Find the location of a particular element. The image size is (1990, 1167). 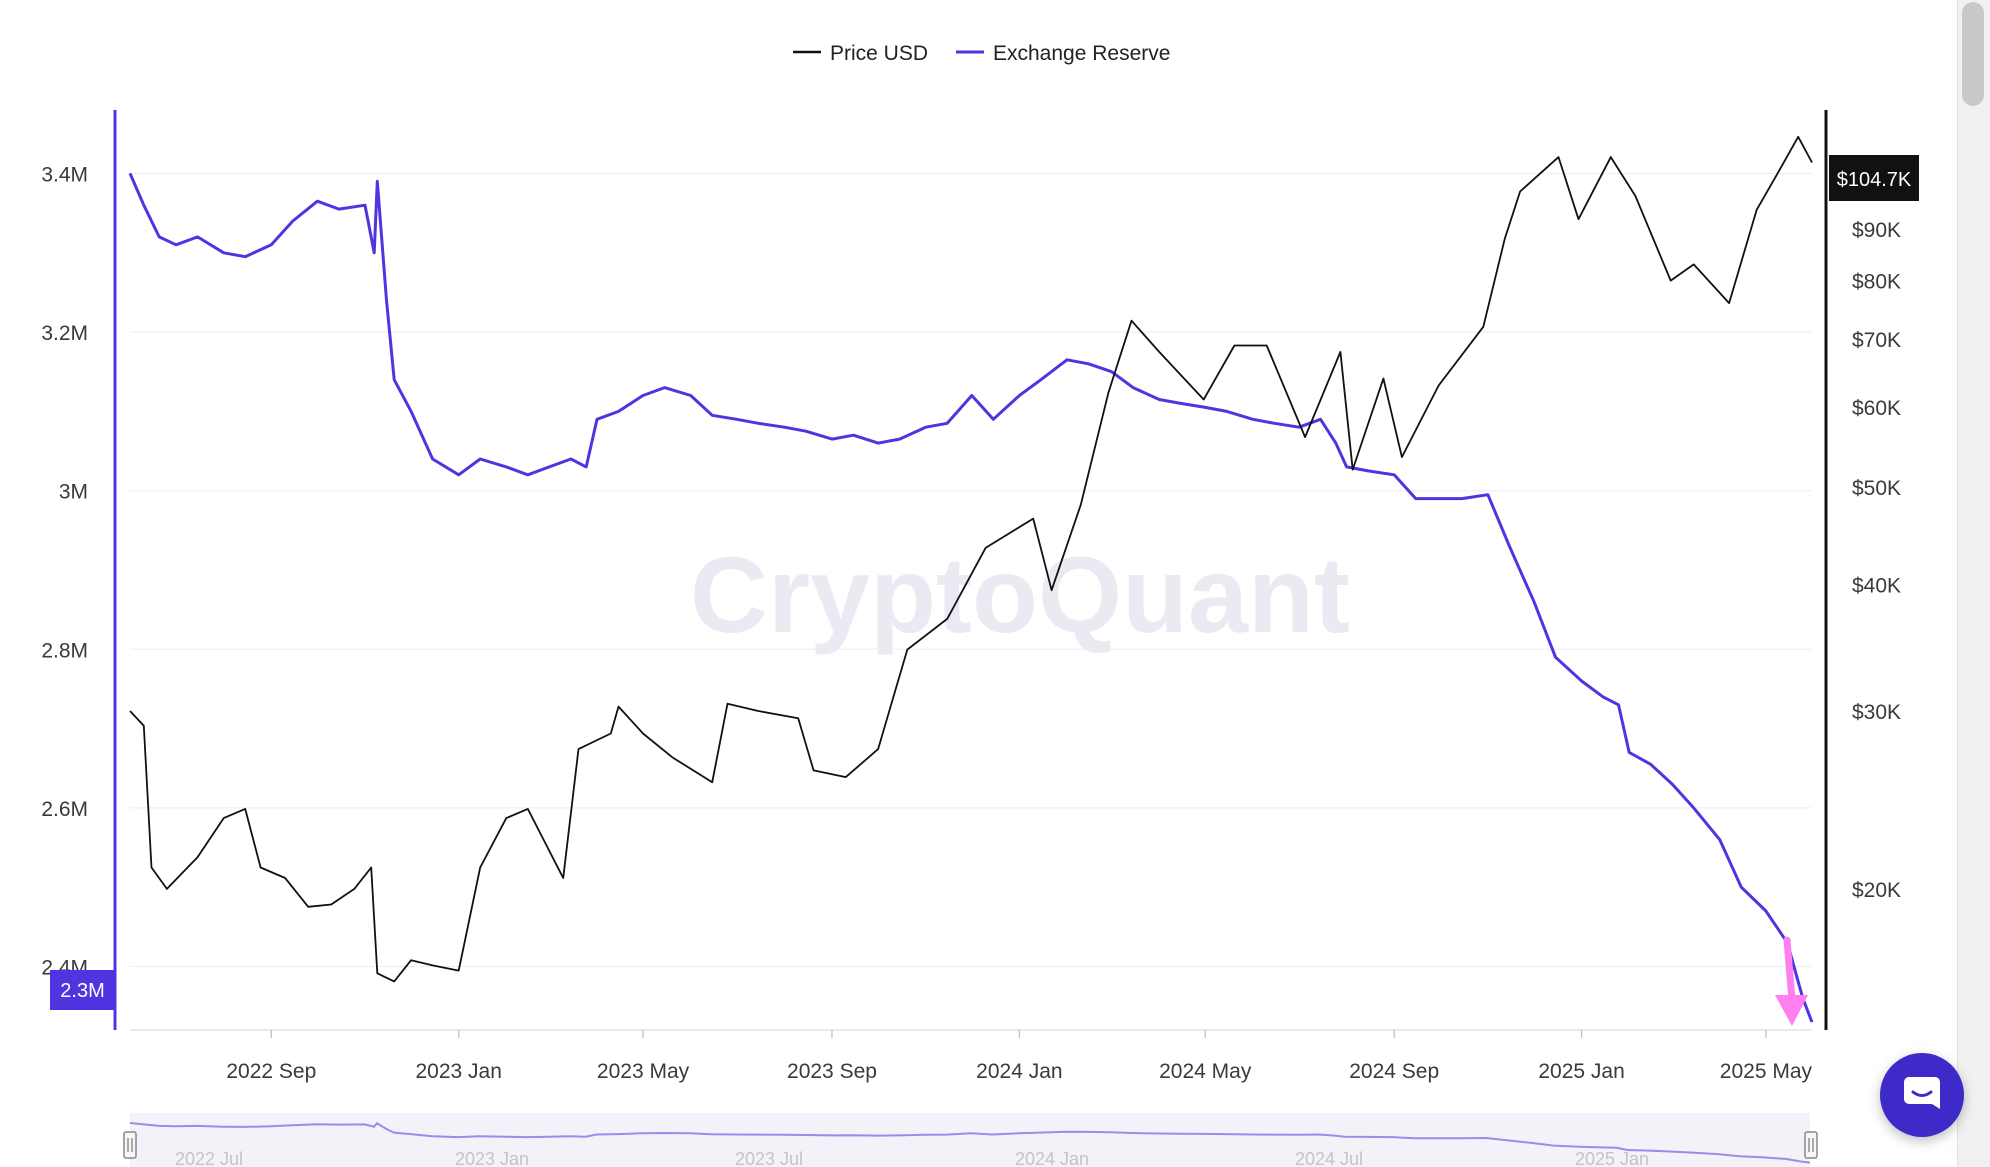

right-axis-ticks: $20K$30K$40K$50K$60K$70K$80K$90K$100K is located at coordinates (1882, 537).